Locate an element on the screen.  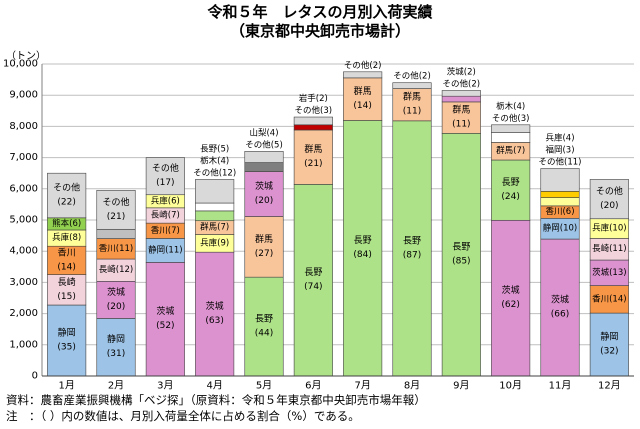
segment-label: 長崎(12) is located at coordinates (116, 269).